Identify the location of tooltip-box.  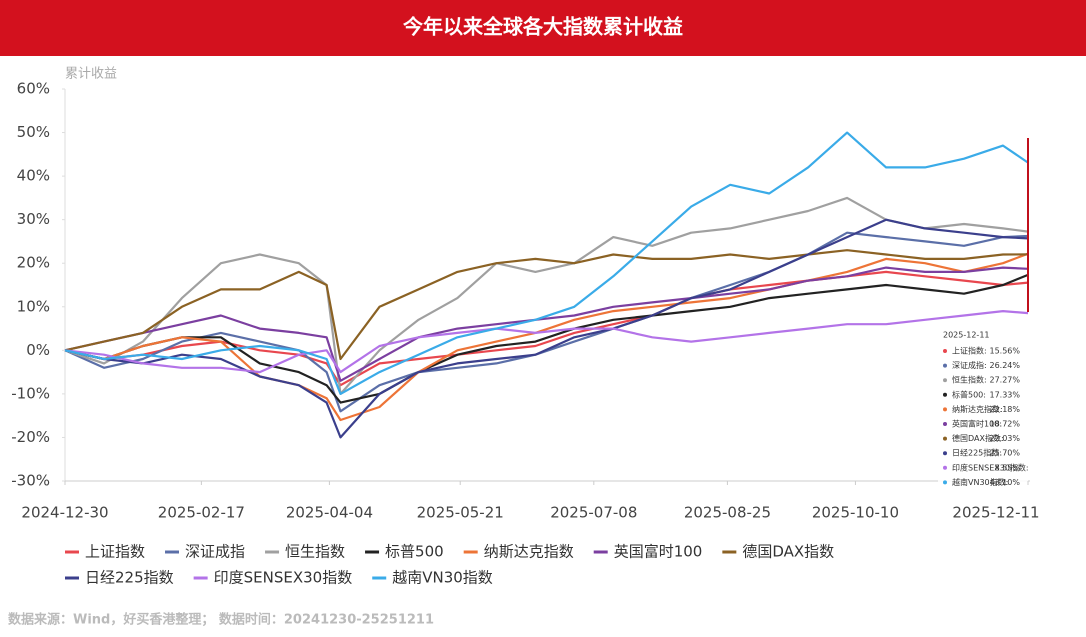
(983, 409).